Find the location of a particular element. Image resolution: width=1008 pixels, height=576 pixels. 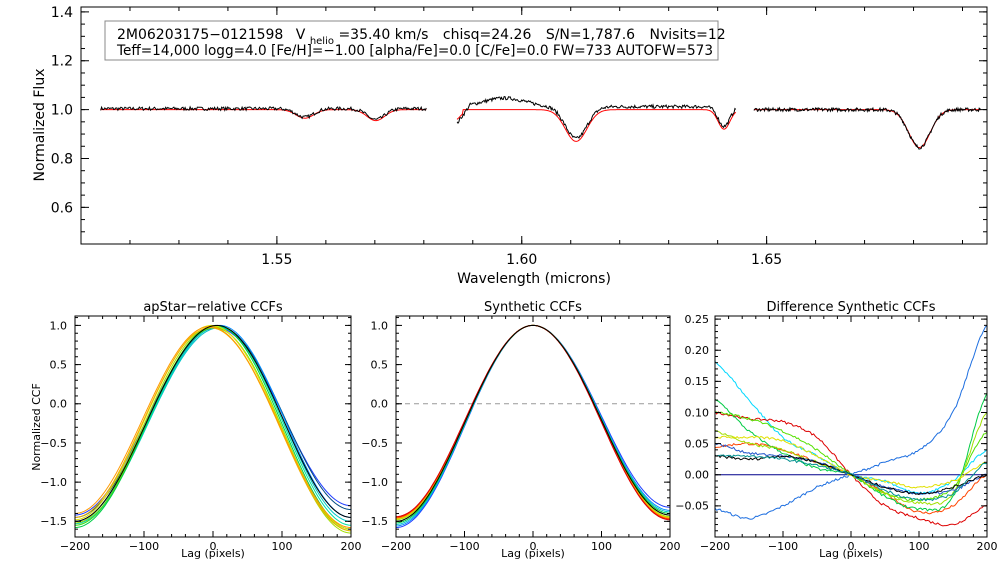

synthetic-ccf-lines is located at coordinates (533, 426).